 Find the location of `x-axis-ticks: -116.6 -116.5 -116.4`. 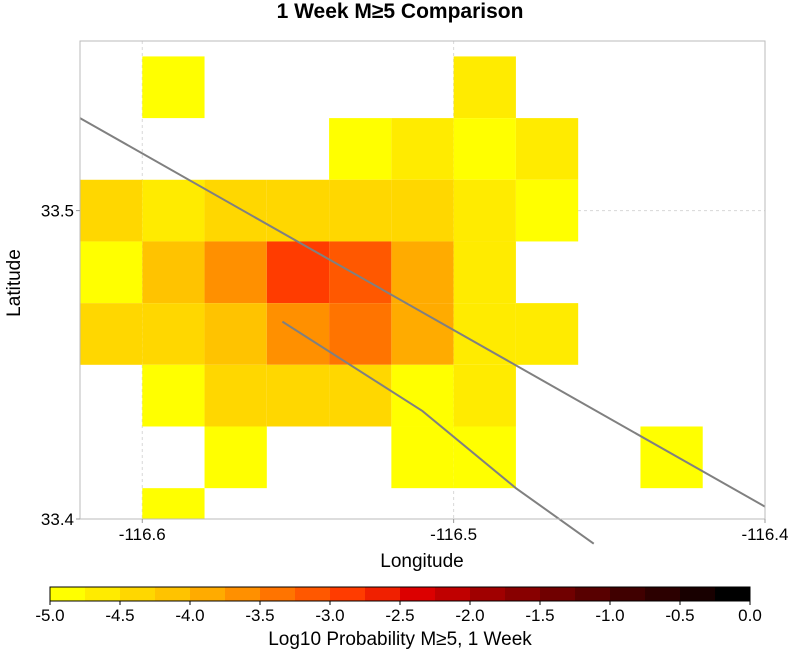

x-axis-ticks: -116.6 -116.5 -116.4 is located at coordinates (454, 531).